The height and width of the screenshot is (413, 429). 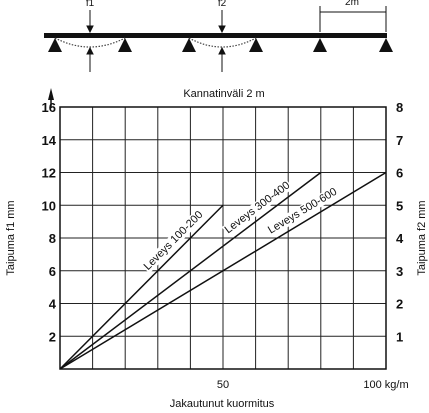 What do you see at coordinates (49, 205) in the screenshot?
I see `y-tick-label-left: 10` at bounding box center [49, 205].